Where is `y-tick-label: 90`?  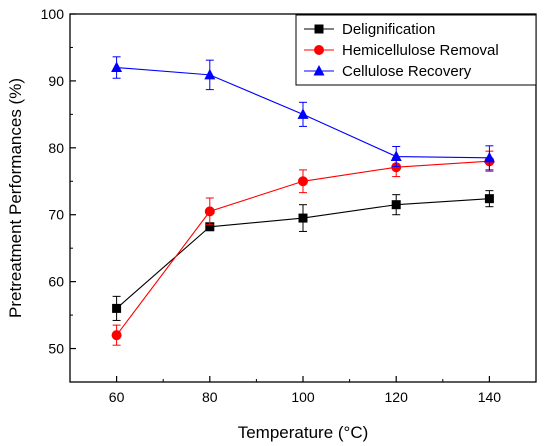 y-tick-label: 90 is located at coordinates (56, 81).